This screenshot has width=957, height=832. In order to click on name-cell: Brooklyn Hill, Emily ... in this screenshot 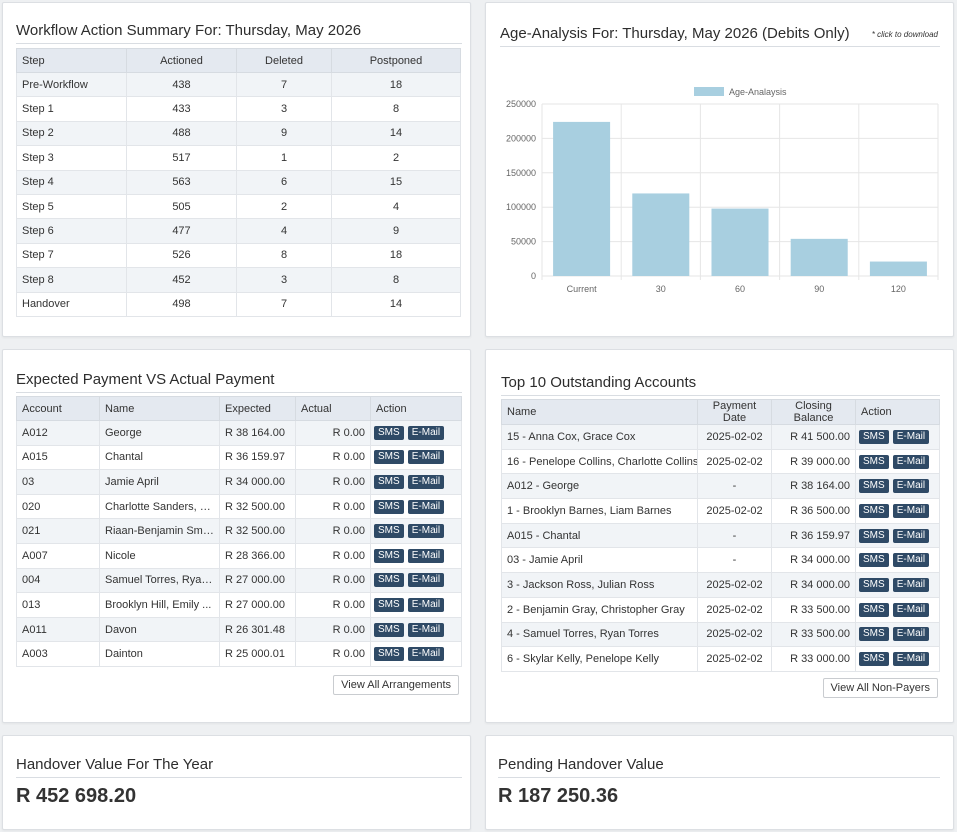, I will do `click(159, 605)`.